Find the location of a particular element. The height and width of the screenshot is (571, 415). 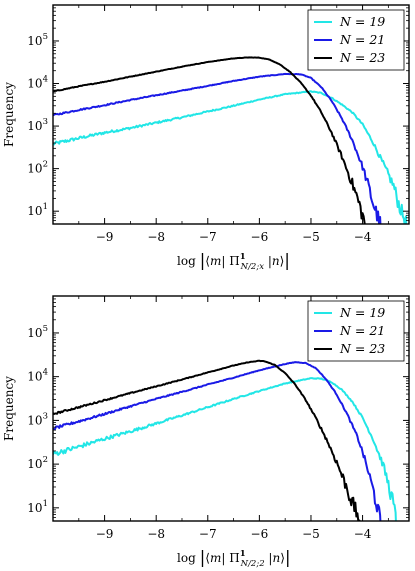

svg-text:log |⟨m| Π1N/2;x |n⟩|: log |⟨m| Π1 N/2;x |n⟩| is located at coordinates (233, 261).